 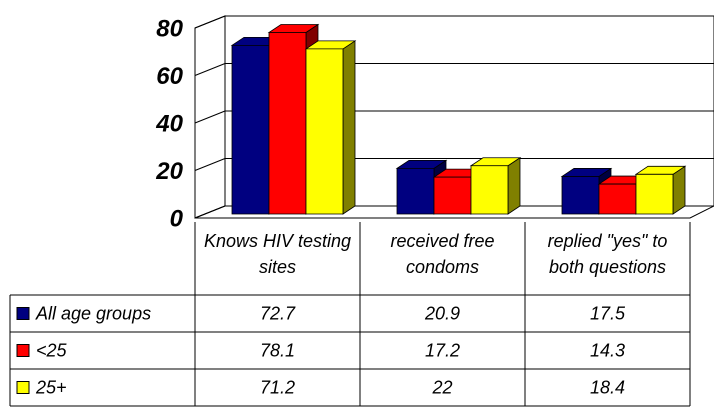 I want to click on table-value: 18.4, so click(x=607, y=387).